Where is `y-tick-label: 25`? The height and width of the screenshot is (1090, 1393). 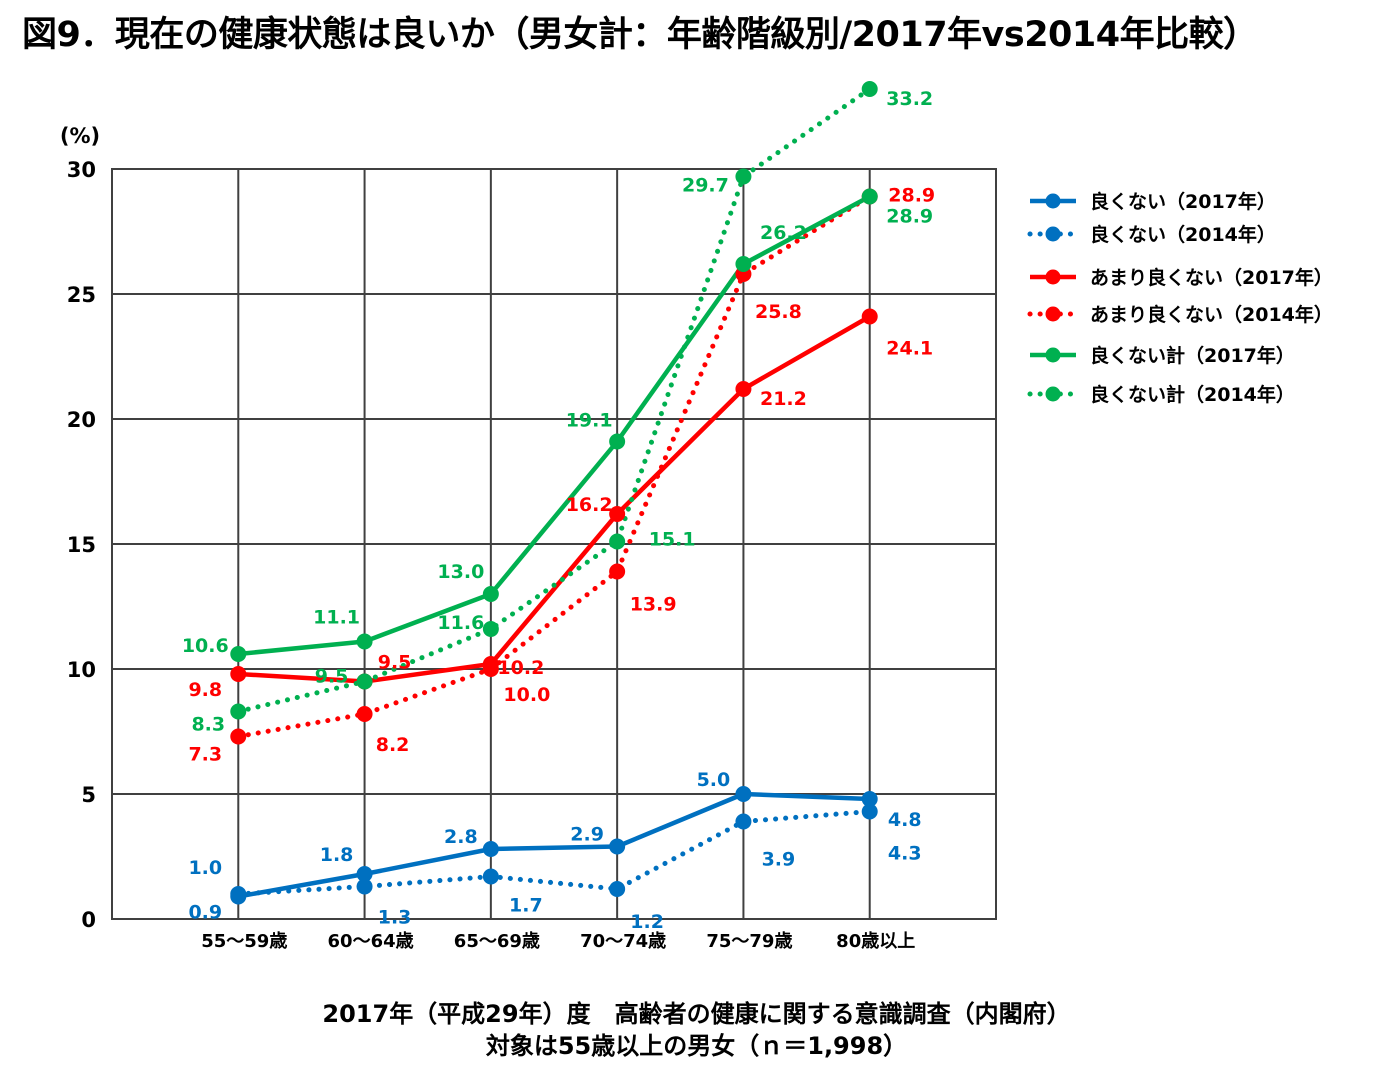 y-tick-label: 25 is located at coordinates (81, 295).